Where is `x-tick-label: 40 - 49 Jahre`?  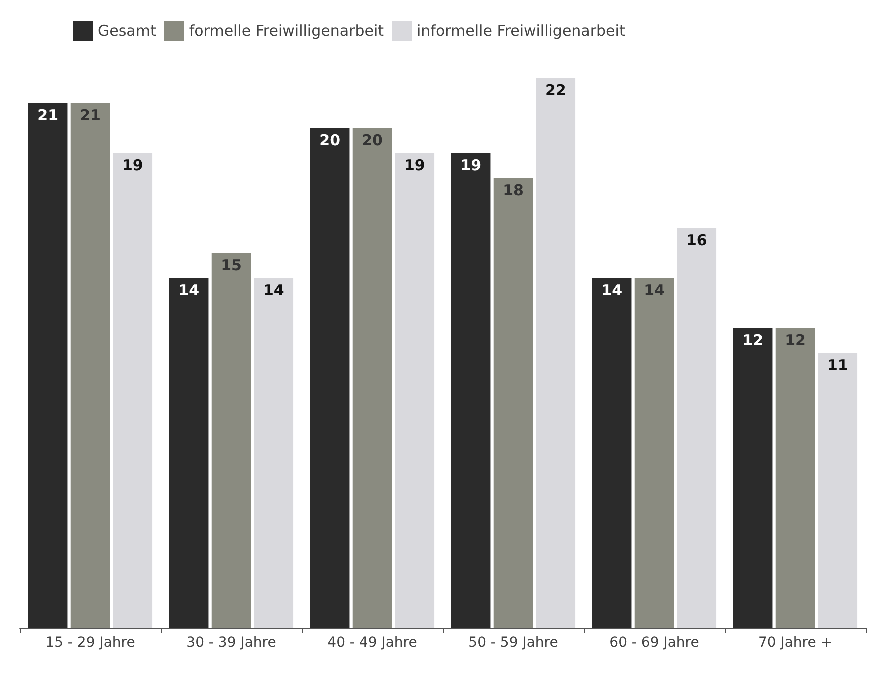
x-tick-label: 40 - 49 Jahre is located at coordinates (373, 643).